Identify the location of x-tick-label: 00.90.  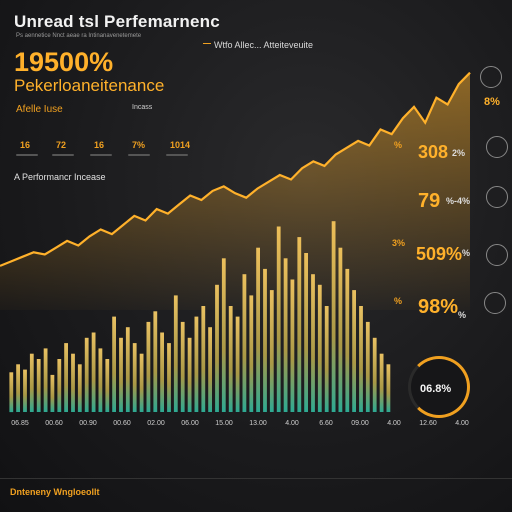
(88, 423).